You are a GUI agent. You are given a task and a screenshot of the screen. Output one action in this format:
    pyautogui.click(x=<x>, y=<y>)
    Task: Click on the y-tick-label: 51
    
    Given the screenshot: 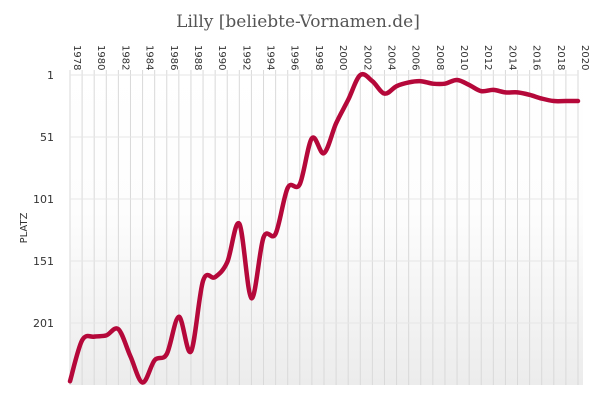 What is the action you would take?
    pyautogui.click(x=47, y=137)
    